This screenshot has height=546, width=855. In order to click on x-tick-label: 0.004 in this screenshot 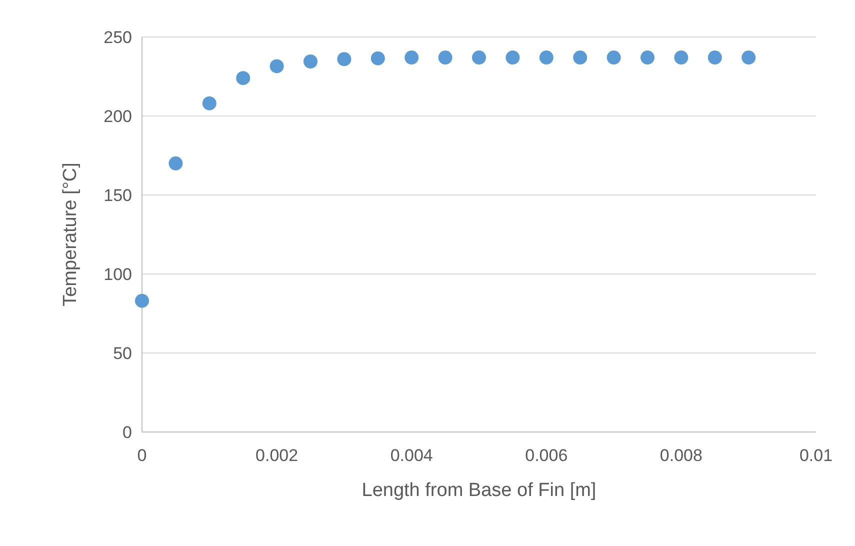, I will do `click(411, 455)`.